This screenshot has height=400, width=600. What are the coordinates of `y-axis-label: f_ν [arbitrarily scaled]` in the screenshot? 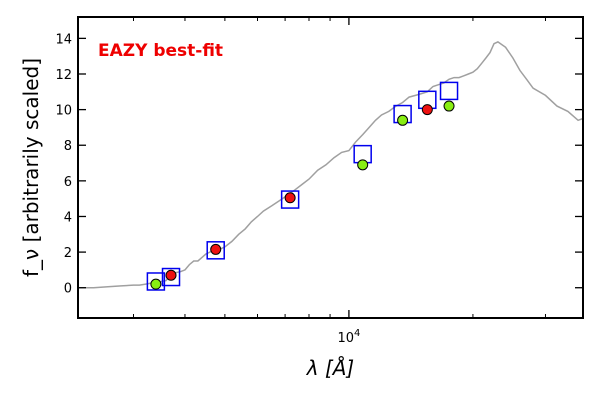 It's located at (31, 167).